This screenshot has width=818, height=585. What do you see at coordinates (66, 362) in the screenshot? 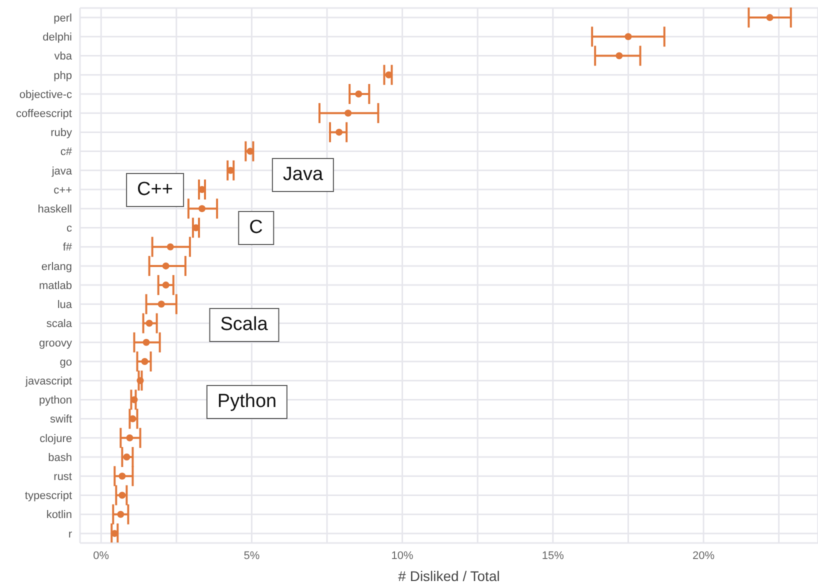
I see `y-tick-label: go` at bounding box center [66, 362].